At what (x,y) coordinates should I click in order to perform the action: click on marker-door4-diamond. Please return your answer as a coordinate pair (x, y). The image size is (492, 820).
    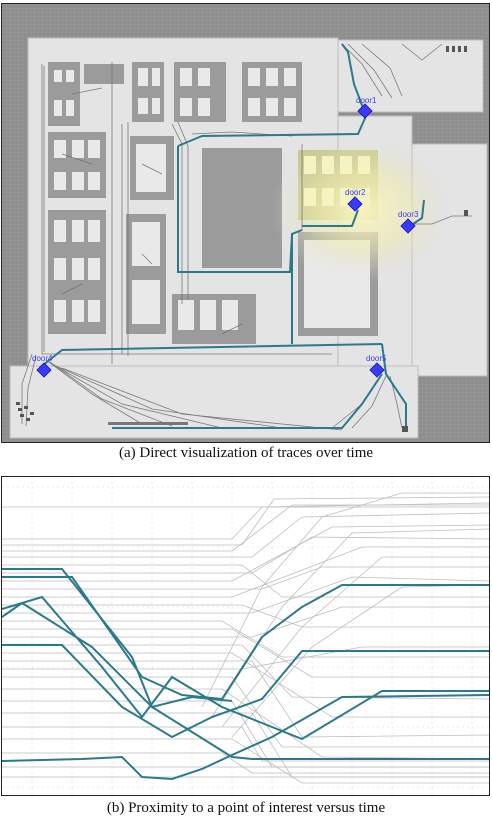
    Looking at the image, I should click on (44, 370).